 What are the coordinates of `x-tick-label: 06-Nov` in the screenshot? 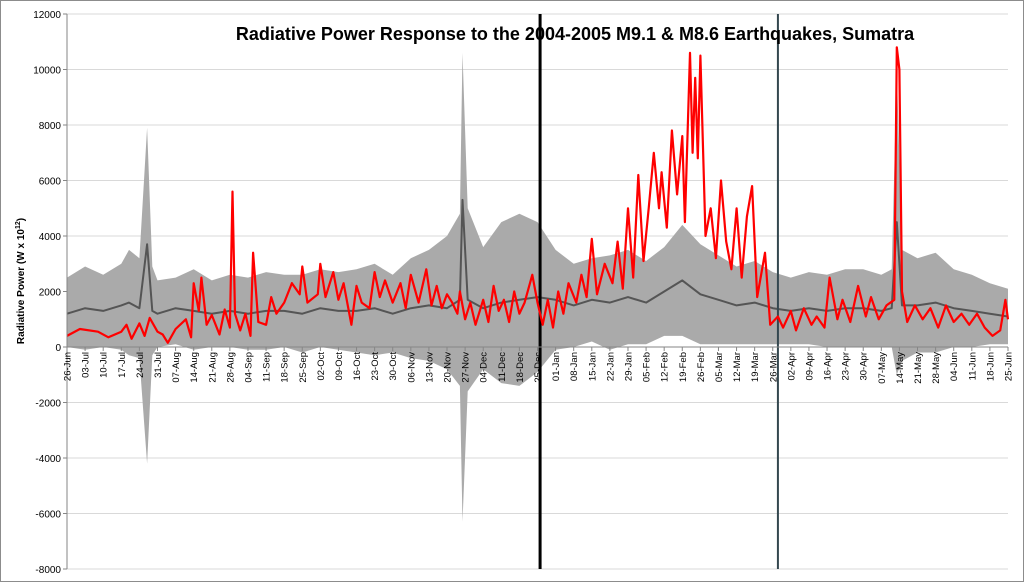 It's located at (411, 367).